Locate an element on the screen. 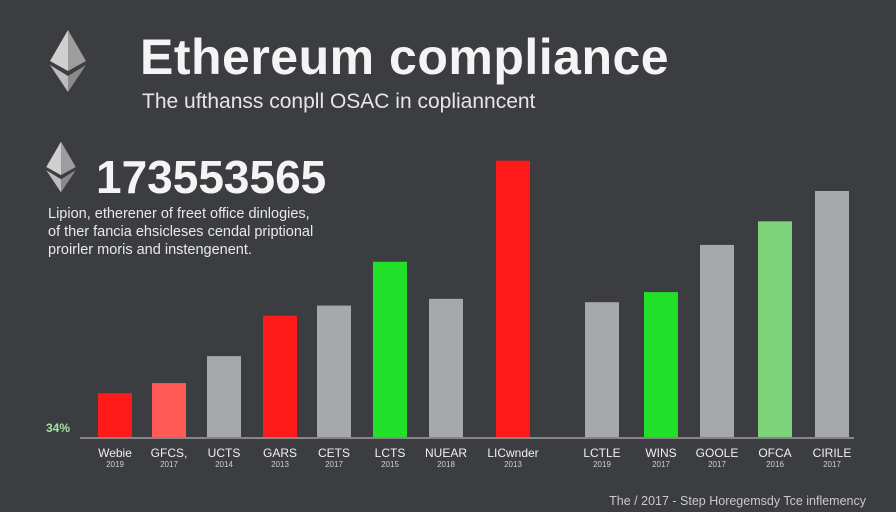 The width and height of the screenshot is (896, 512). ethereum-small-icon is located at coordinates (61, 167).